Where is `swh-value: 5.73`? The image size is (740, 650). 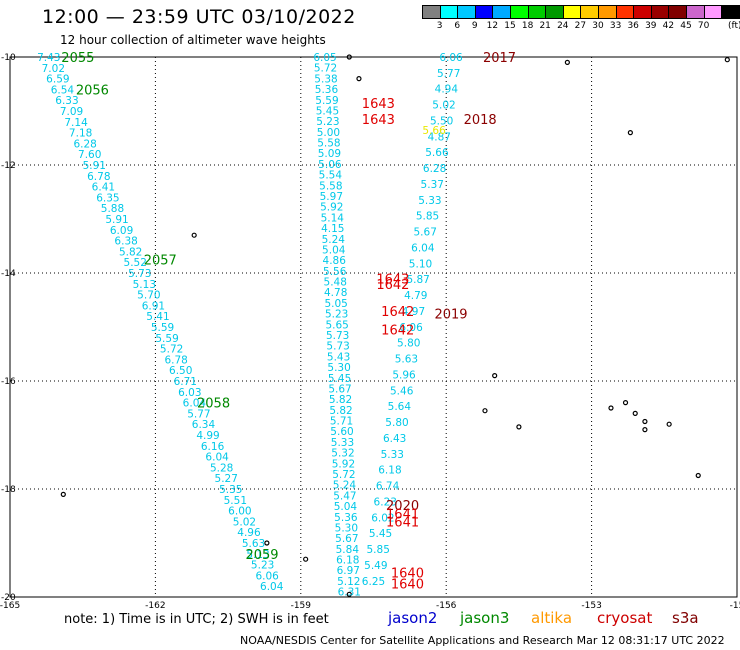
swh-value: 5.73 is located at coordinates (337, 336).